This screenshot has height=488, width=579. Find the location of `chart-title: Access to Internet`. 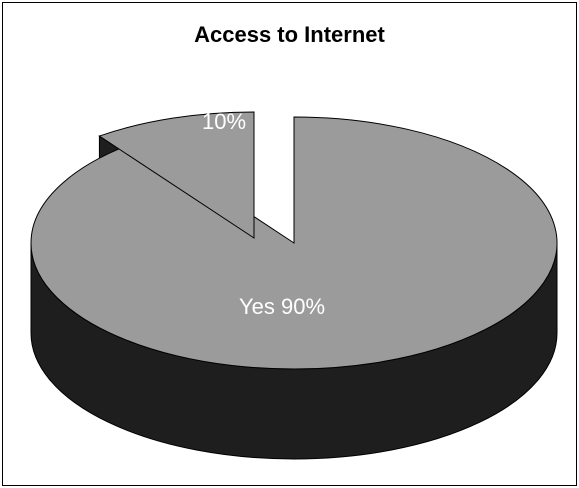

chart-title: Access to Internet is located at coordinates (289, 34).